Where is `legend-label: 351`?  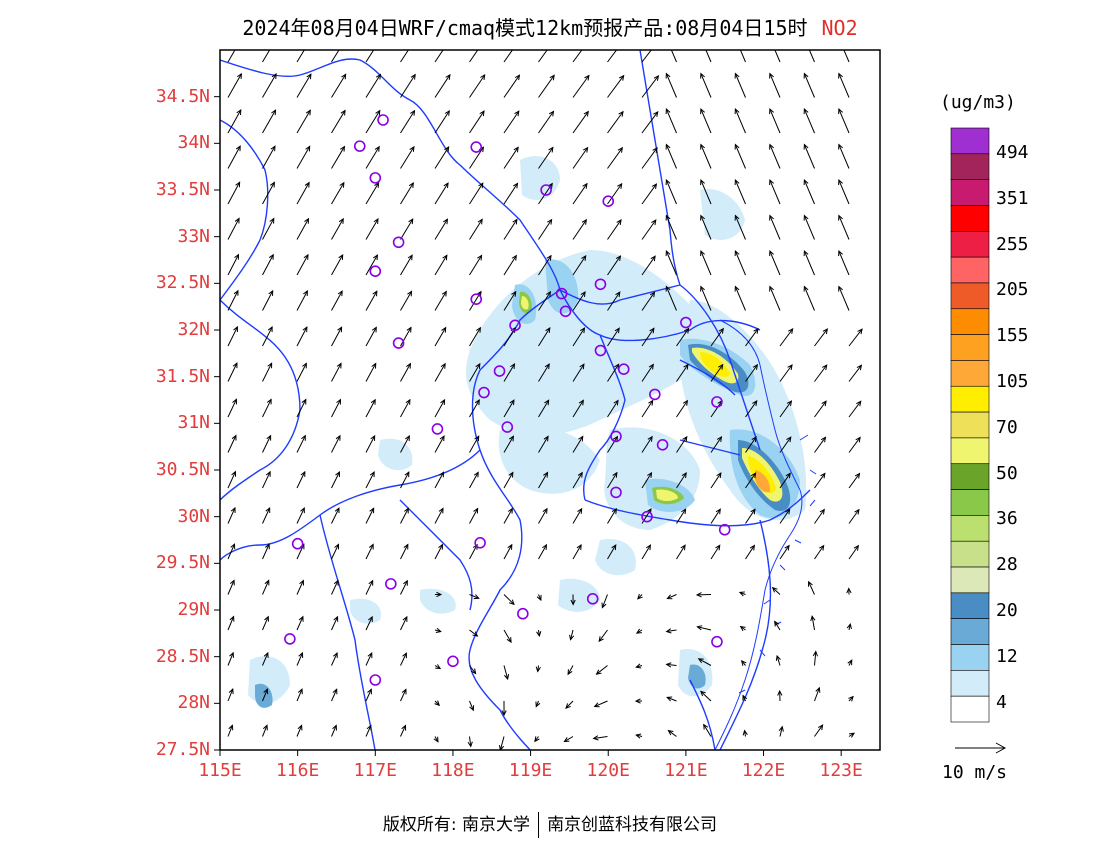 legend-label: 351 is located at coordinates (1012, 198).